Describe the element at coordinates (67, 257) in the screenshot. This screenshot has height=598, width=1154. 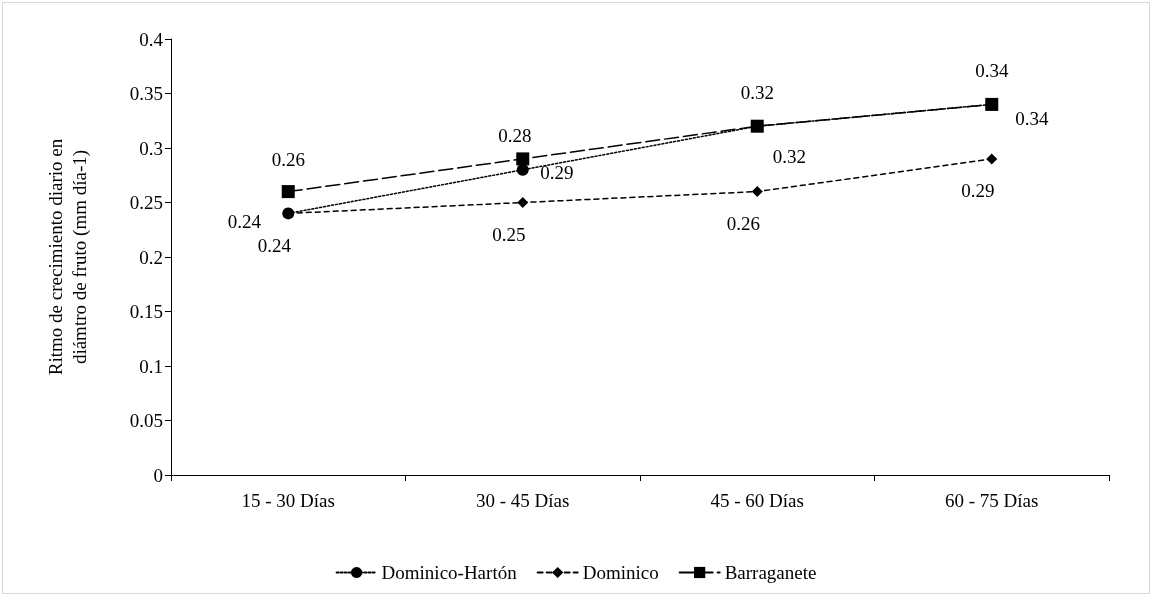
I see `y-axis-title: Ritmo de crecimiento diario en diámtro de fruto (mm día-1)` at that location.